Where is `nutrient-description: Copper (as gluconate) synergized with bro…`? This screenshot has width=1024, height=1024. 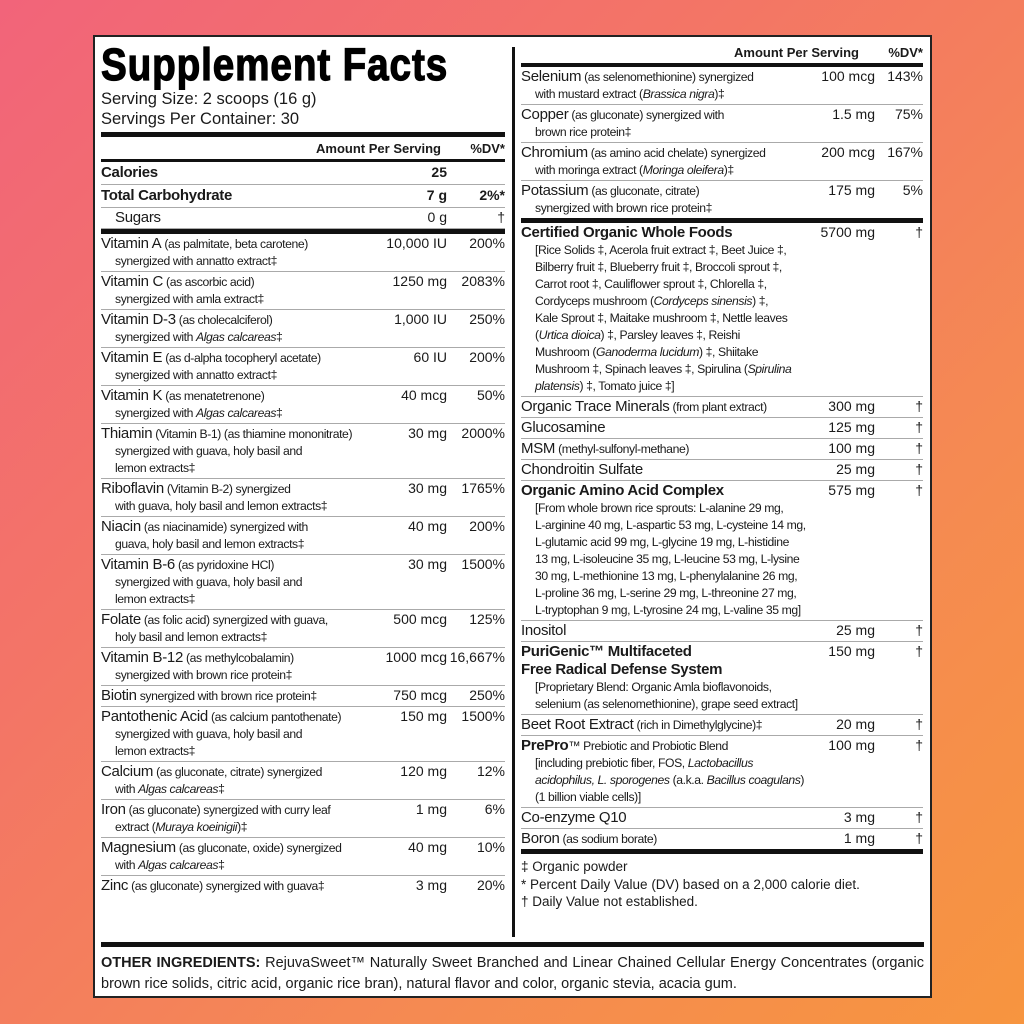 nutrient-description: Copper (as gluconate) synergized with bro… is located at coordinates (659, 123).